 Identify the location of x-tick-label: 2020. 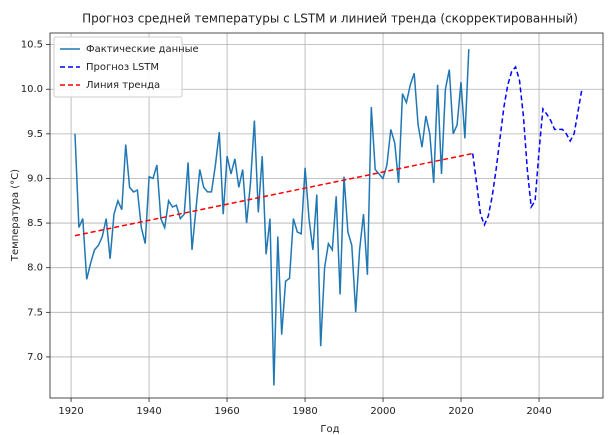
(460, 411).